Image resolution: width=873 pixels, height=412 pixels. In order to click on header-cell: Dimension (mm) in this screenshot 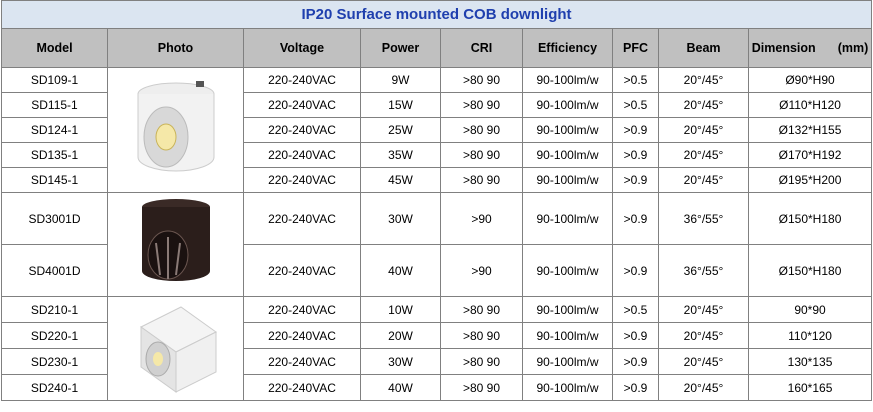, I will do `click(810, 48)`.